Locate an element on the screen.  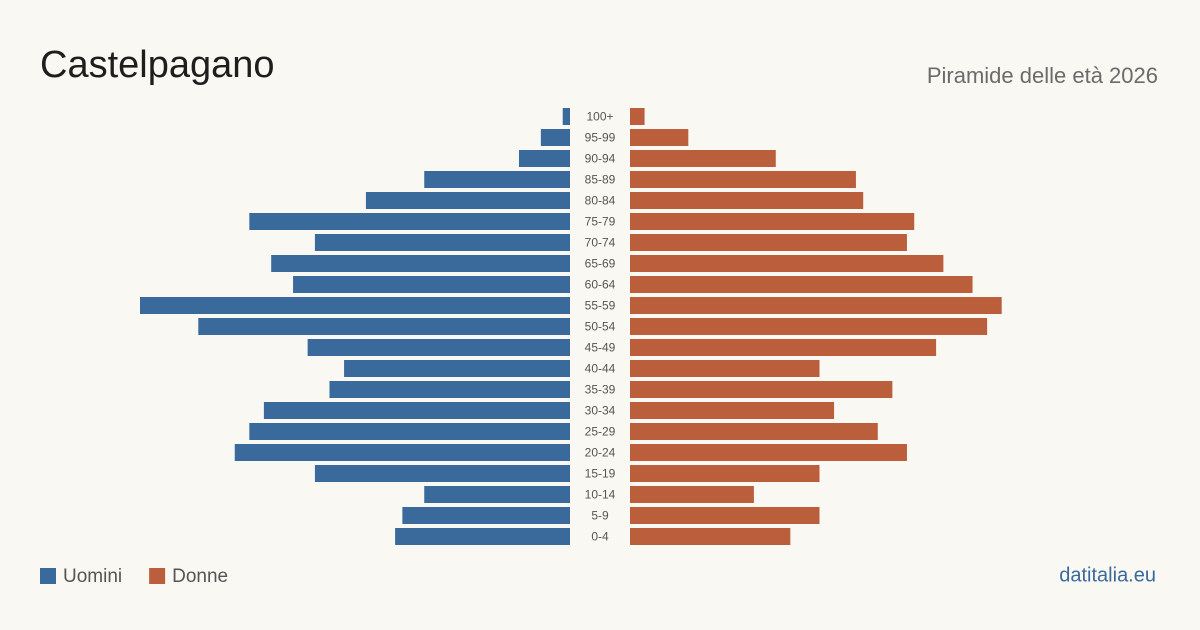
age-label: 50-54 is located at coordinates (600, 327).